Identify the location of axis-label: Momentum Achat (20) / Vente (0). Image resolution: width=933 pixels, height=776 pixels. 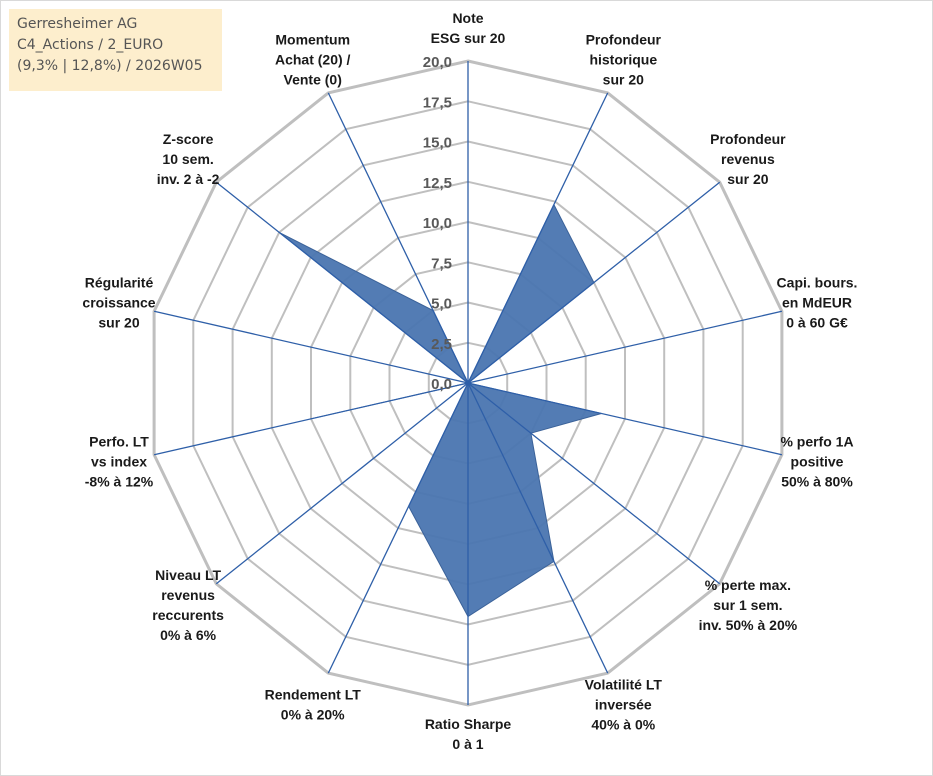
(313, 60).